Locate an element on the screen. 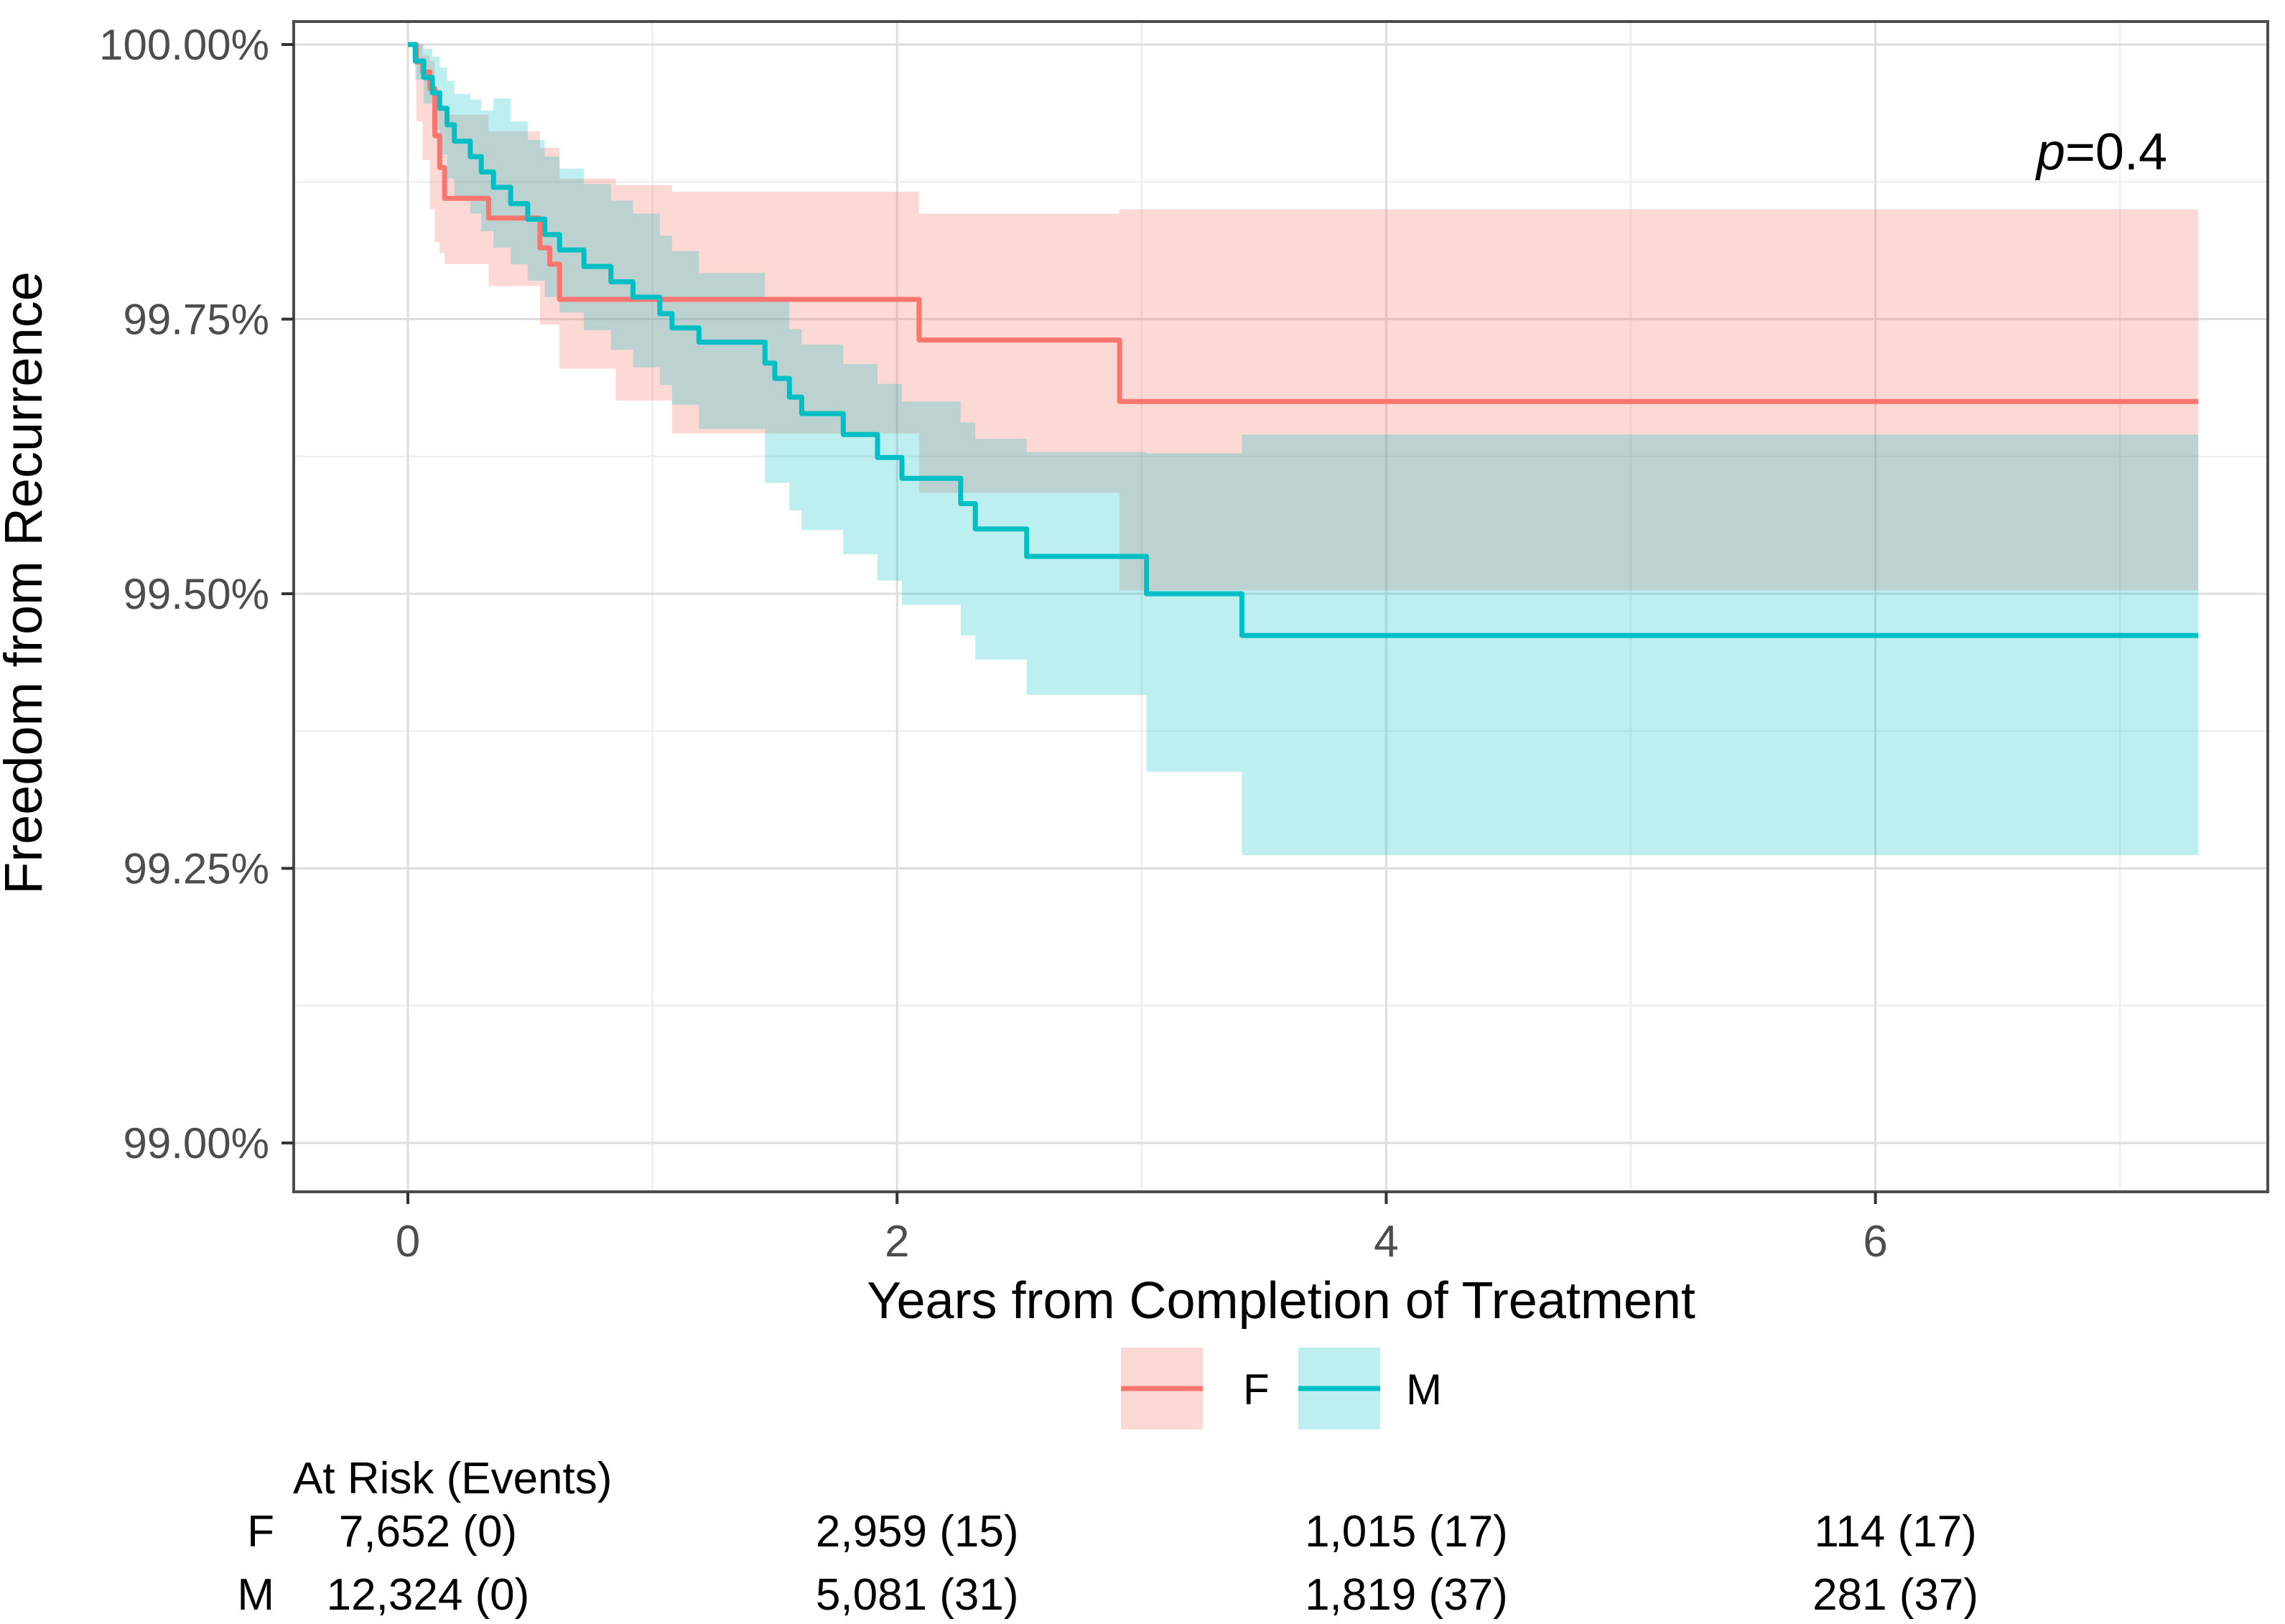 This screenshot has height=1624, width=2285. risk-table-title: At Risk (Events) is located at coordinates (452, 1478).